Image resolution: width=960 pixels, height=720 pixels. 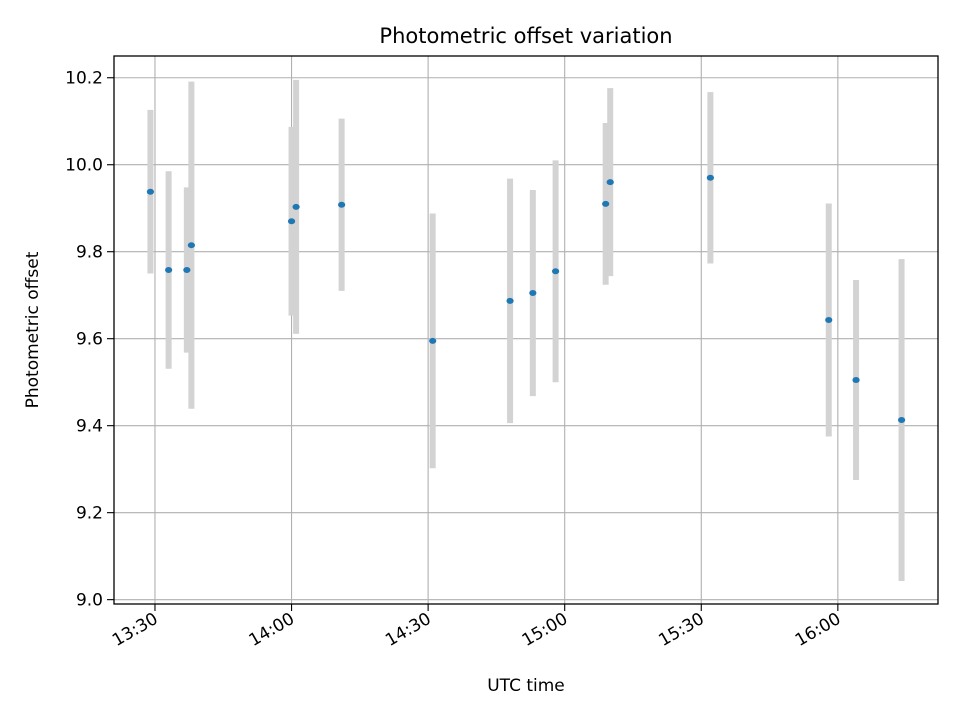 What do you see at coordinates (89, 427) in the screenshot?
I see `y-tick-label: 9.4` at bounding box center [89, 427].